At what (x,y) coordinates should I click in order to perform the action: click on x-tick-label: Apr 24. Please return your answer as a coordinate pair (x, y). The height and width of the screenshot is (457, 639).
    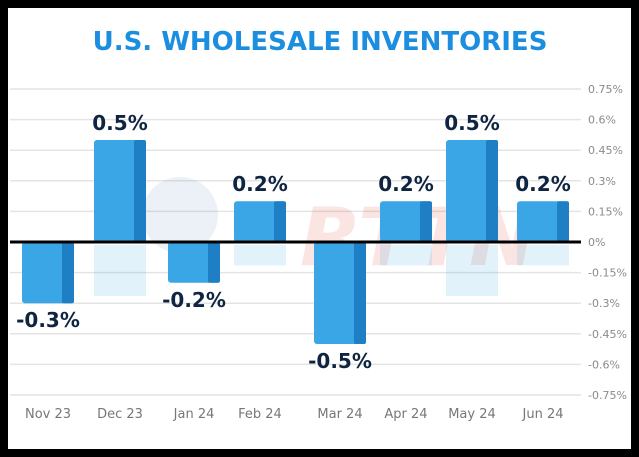
    Looking at the image, I should click on (405, 414).